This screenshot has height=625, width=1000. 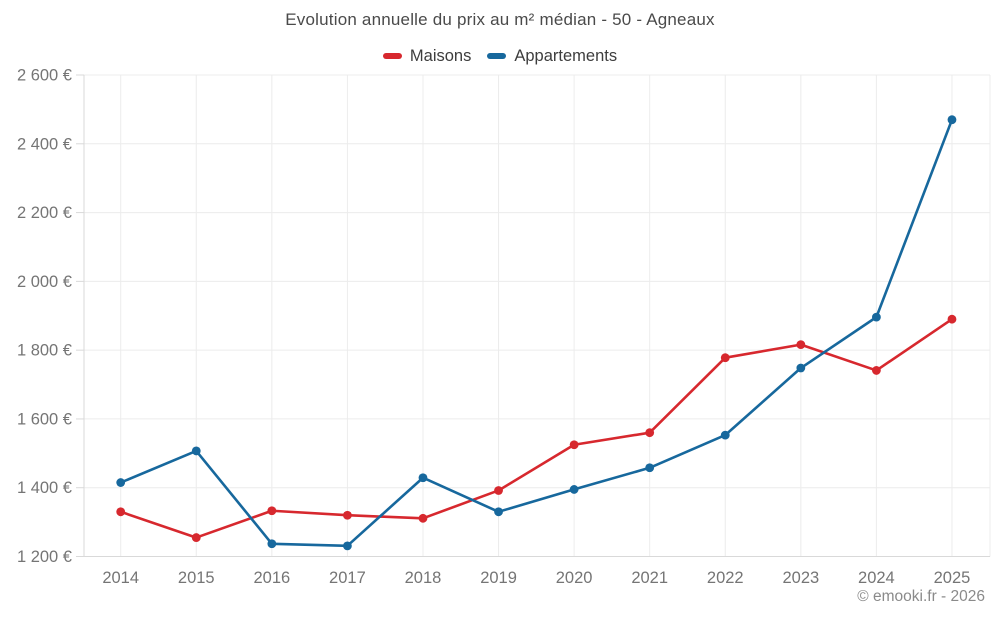 I want to click on data-point-maisons-2017, so click(x=347, y=515).